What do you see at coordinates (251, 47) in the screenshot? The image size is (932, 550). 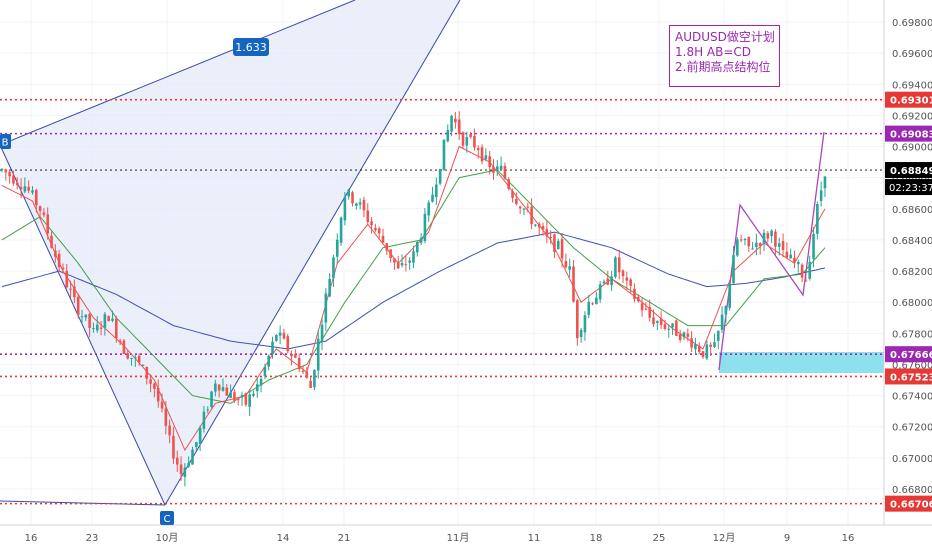 I see `ratio-label: 1.633` at bounding box center [251, 47].